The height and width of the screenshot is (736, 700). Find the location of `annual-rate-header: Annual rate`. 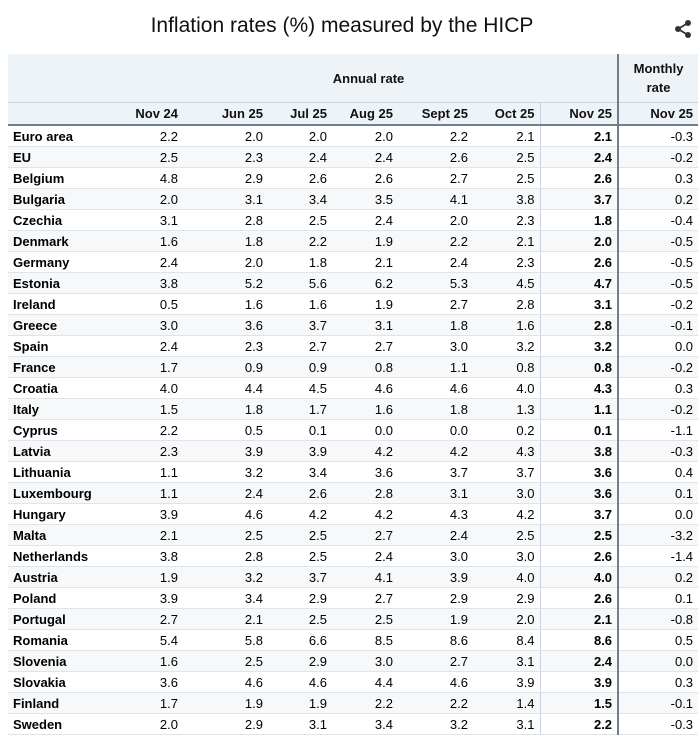

annual-rate-header: Annual rate is located at coordinates (369, 78).